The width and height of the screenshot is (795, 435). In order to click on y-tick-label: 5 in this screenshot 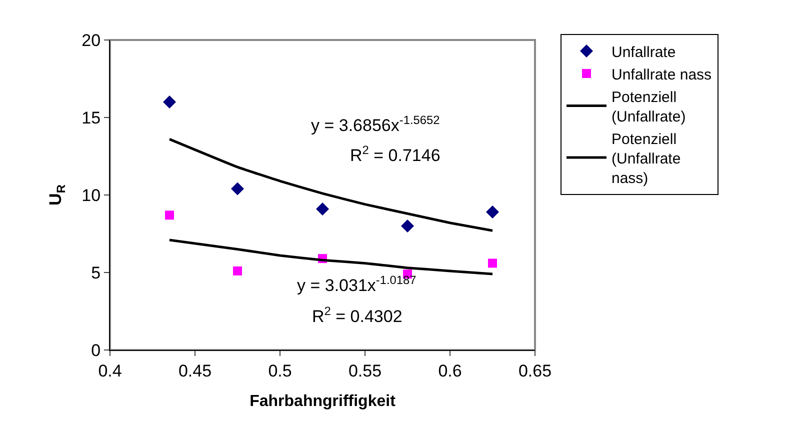, I will do `click(96, 272)`.